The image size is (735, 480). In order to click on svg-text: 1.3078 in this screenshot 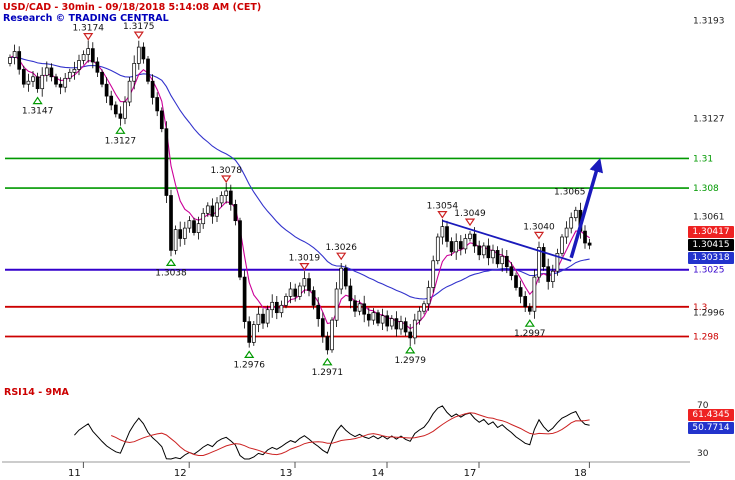, I will do `click(226, 171)`.